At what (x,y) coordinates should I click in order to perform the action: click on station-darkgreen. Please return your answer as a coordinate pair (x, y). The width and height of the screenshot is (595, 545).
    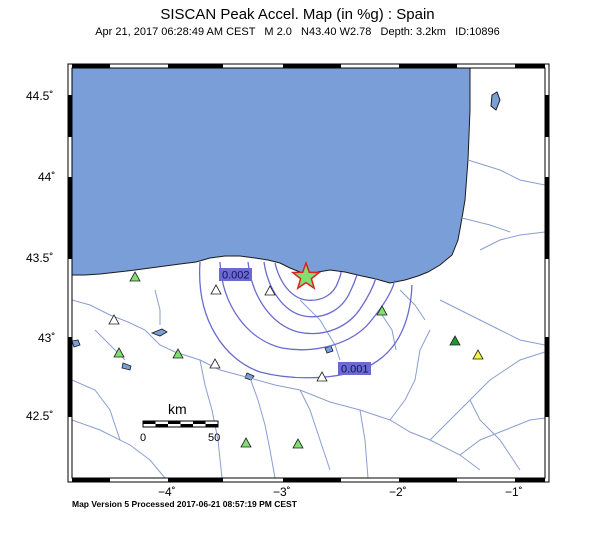
    Looking at the image, I should click on (455, 340).